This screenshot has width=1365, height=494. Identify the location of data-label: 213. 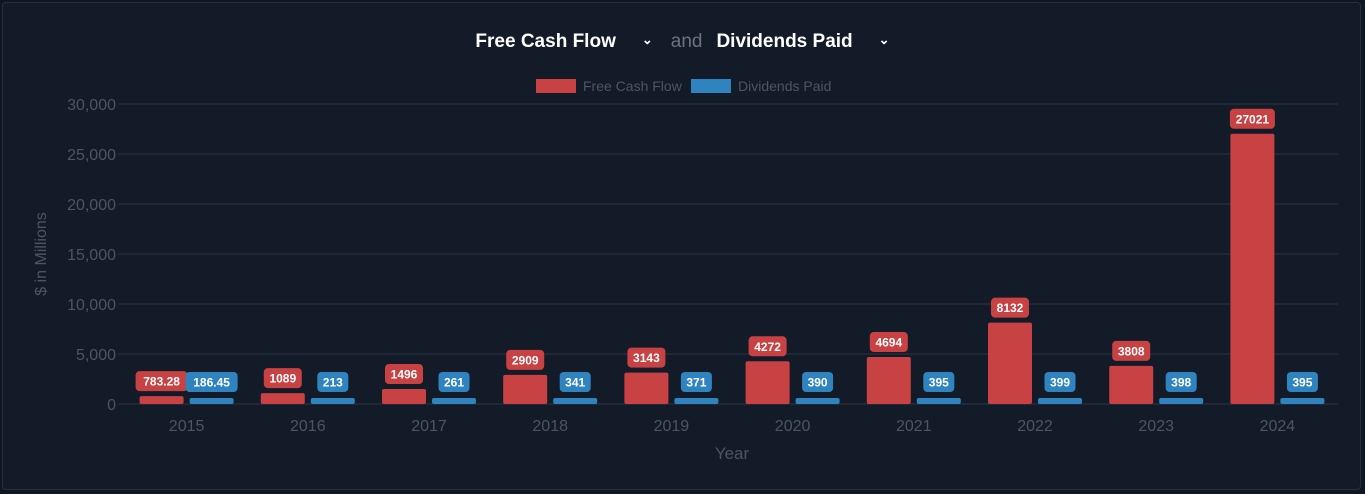
(333, 383).